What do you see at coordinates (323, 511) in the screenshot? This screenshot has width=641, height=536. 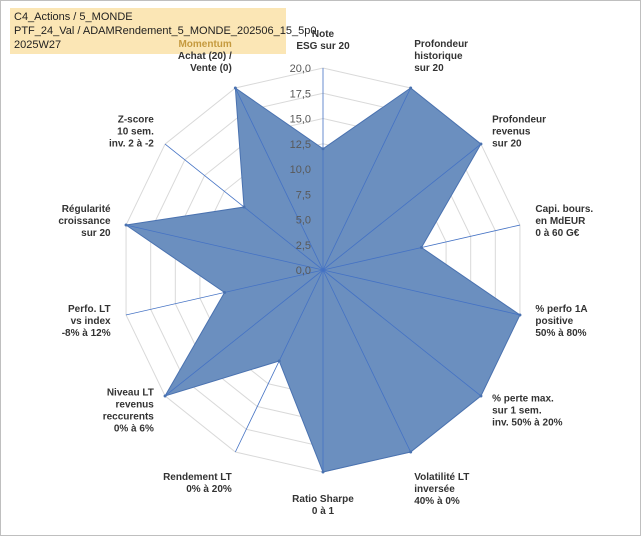 I see `axis-label: 0 à 1` at bounding box center [323, 511].